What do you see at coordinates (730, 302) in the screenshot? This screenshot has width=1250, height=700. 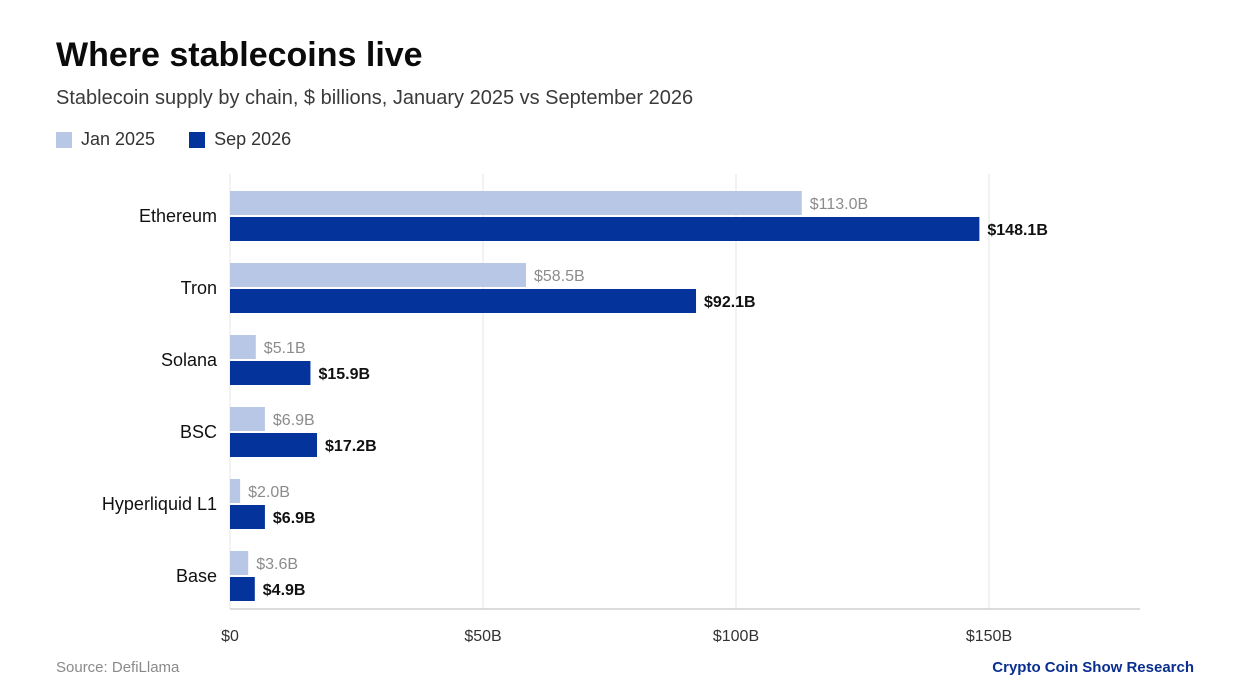 I see `data-label-sep-2026: $92.1B` at bounding box center [730, 302].